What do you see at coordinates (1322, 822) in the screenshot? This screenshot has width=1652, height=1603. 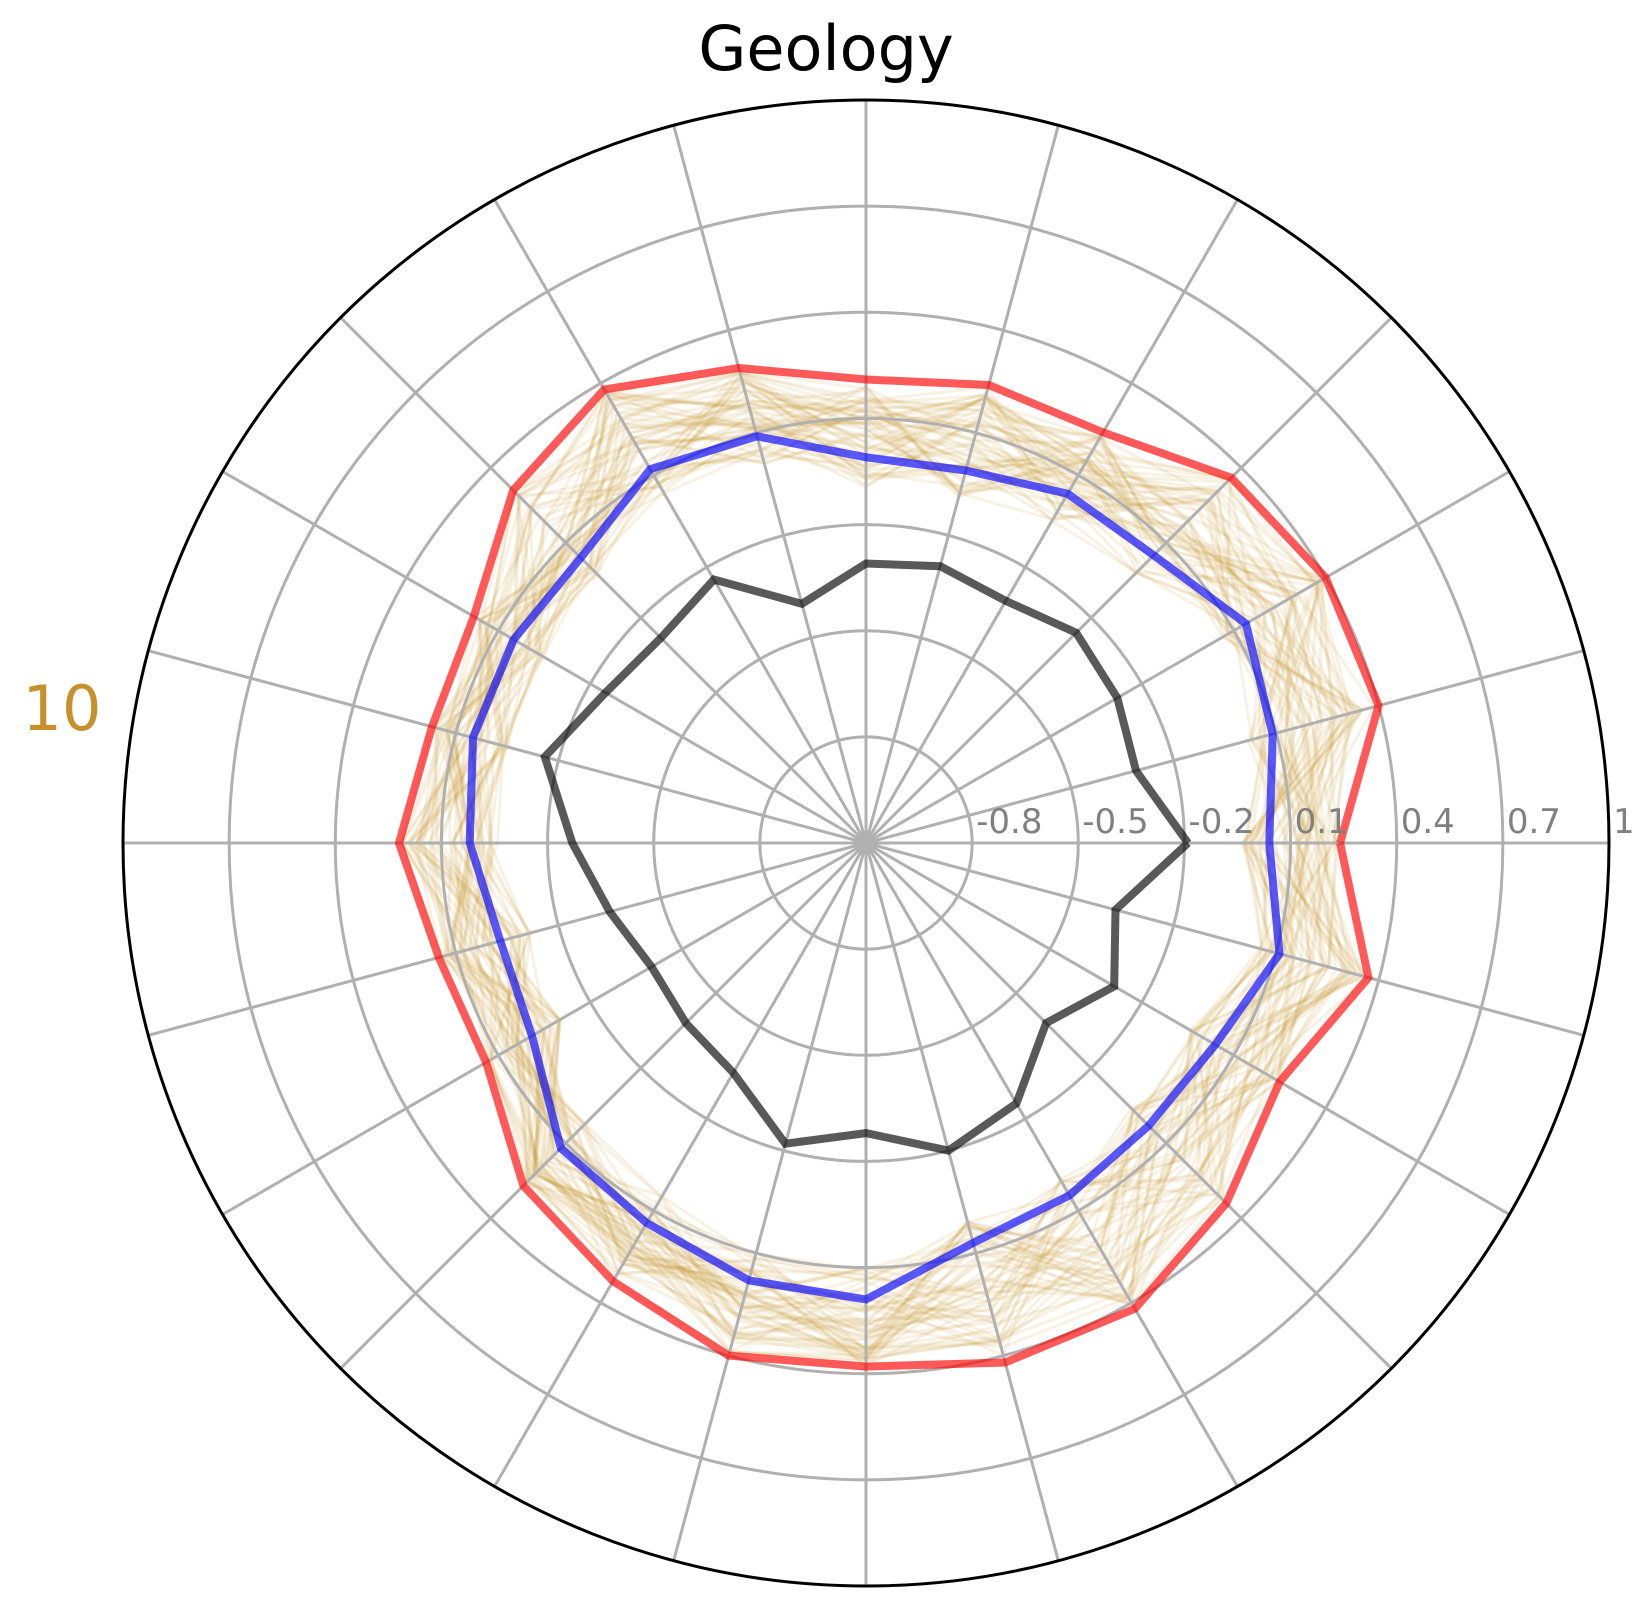 I see `tick-label-3: 0.1` at bounding box center [1322, 822].